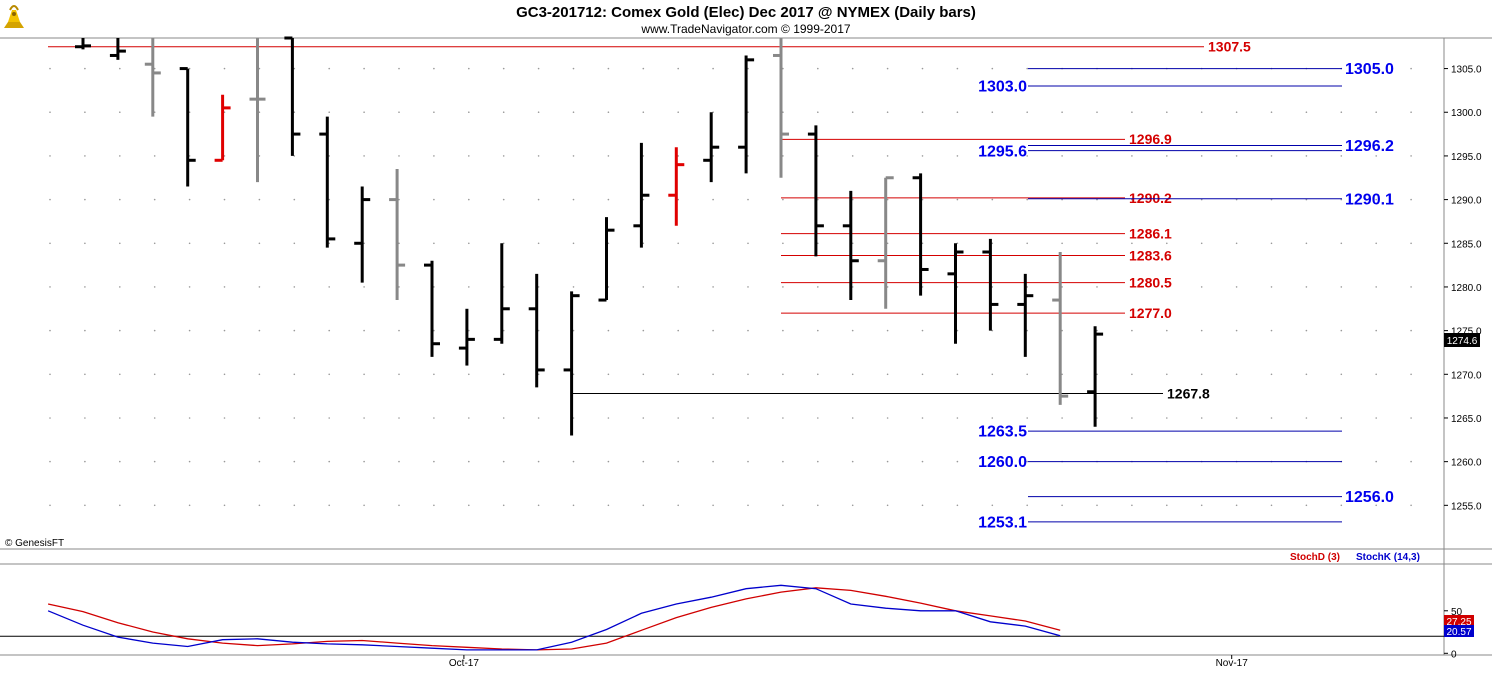  What do you see at coordinates (1454, 654) in the screenshot?
I see `stoch-tick-label: 0` at bounding box center [1454, 654].